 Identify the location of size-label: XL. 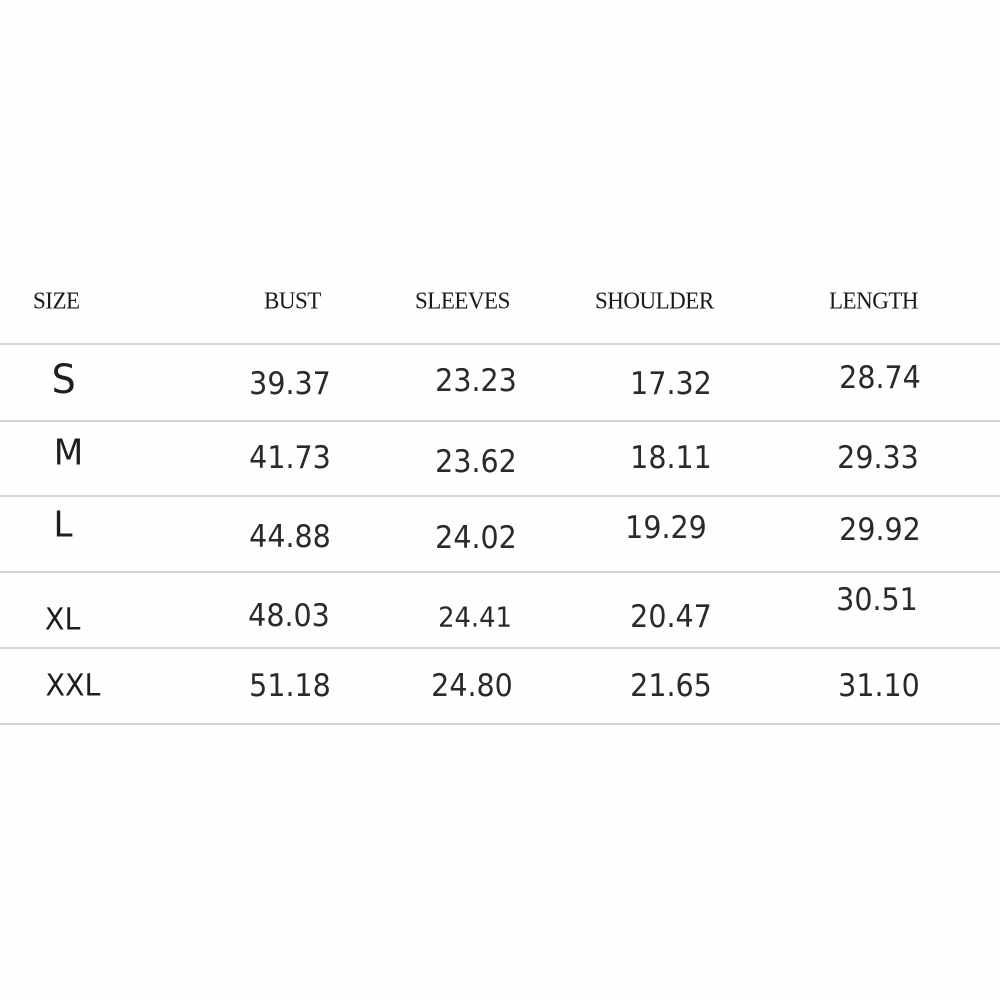
(62, 620).